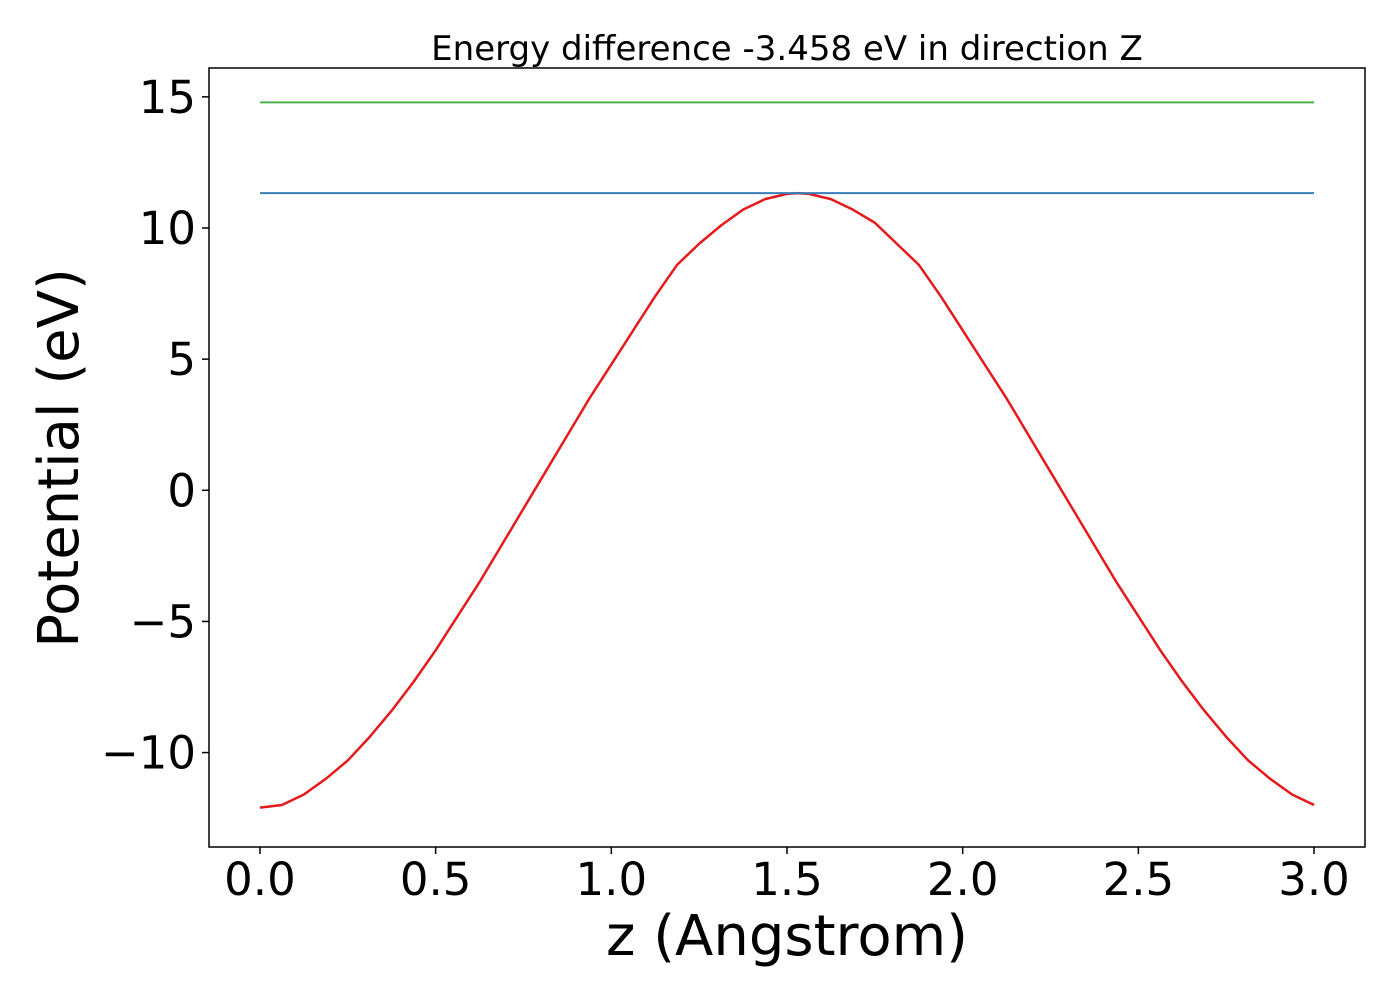  I want to click on x-tick-label: 1.5, so click(787, 879).